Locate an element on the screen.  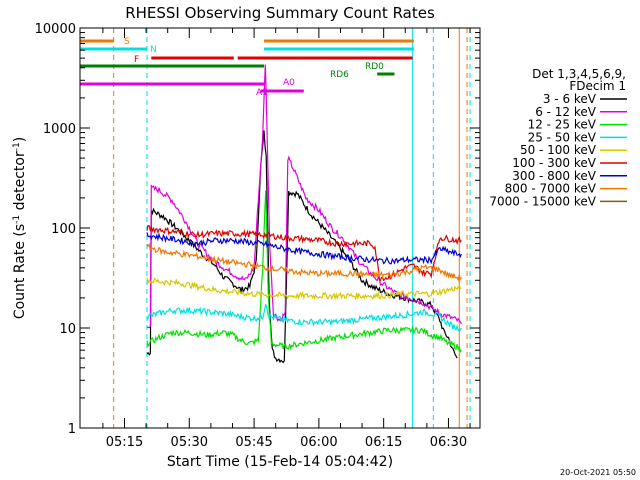
legend-label: 3 - 6 keV is located at coordinates (570, 99).